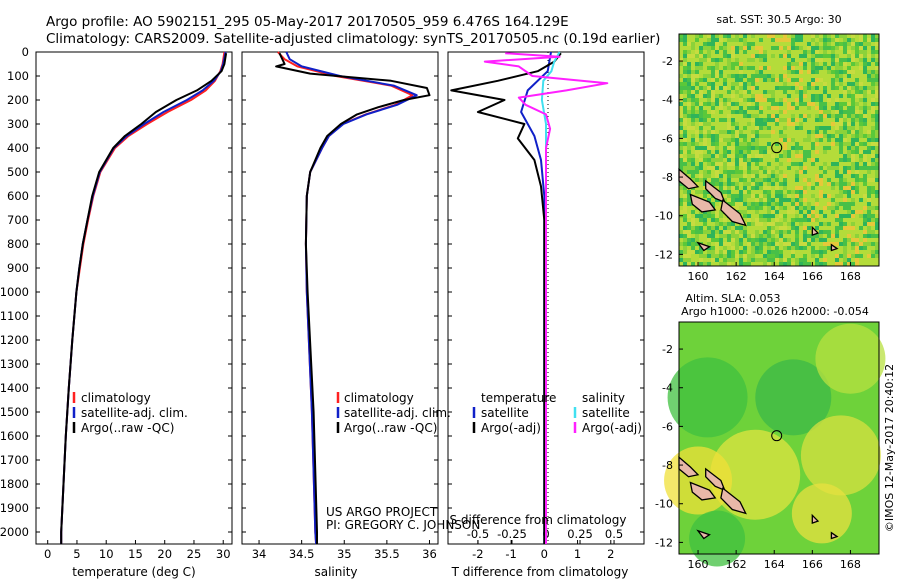 This screenshot has width=900, height=580. What do you see at coordinates (382, 512) in the screenshot?
I see `credit-line-1: US ARGO PROJECT` at bounding box center [382, 512].